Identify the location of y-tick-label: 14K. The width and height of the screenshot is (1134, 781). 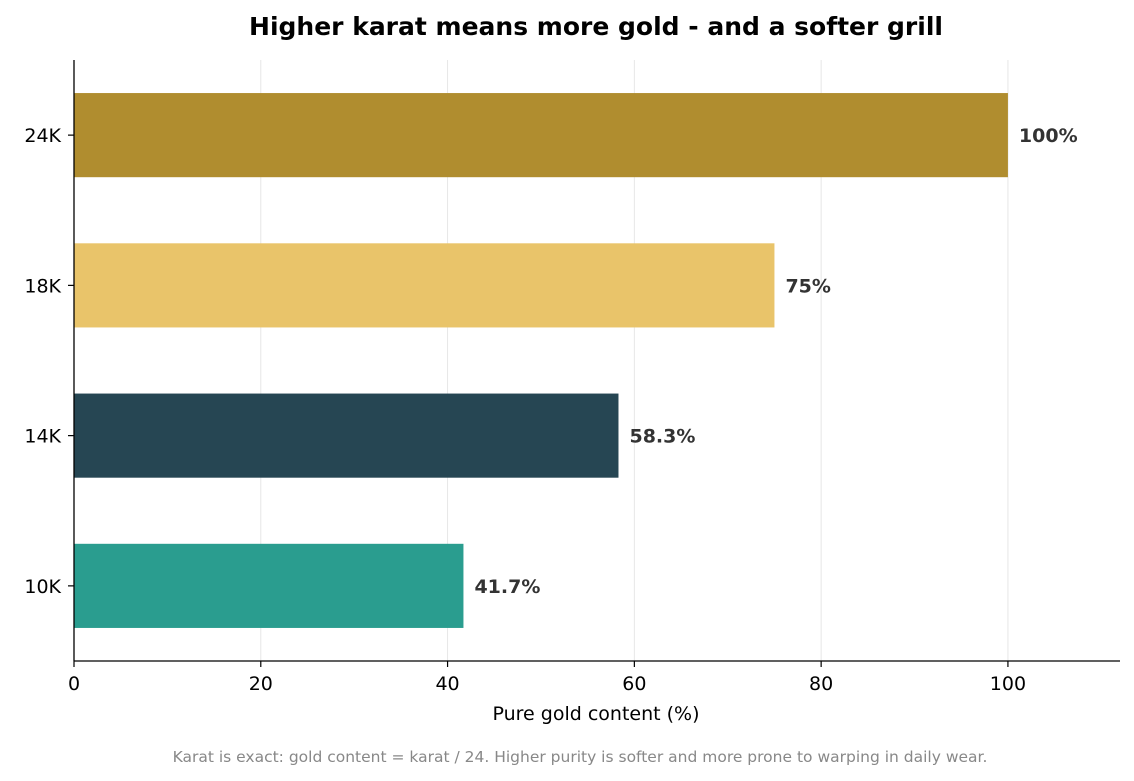
(42, 437).